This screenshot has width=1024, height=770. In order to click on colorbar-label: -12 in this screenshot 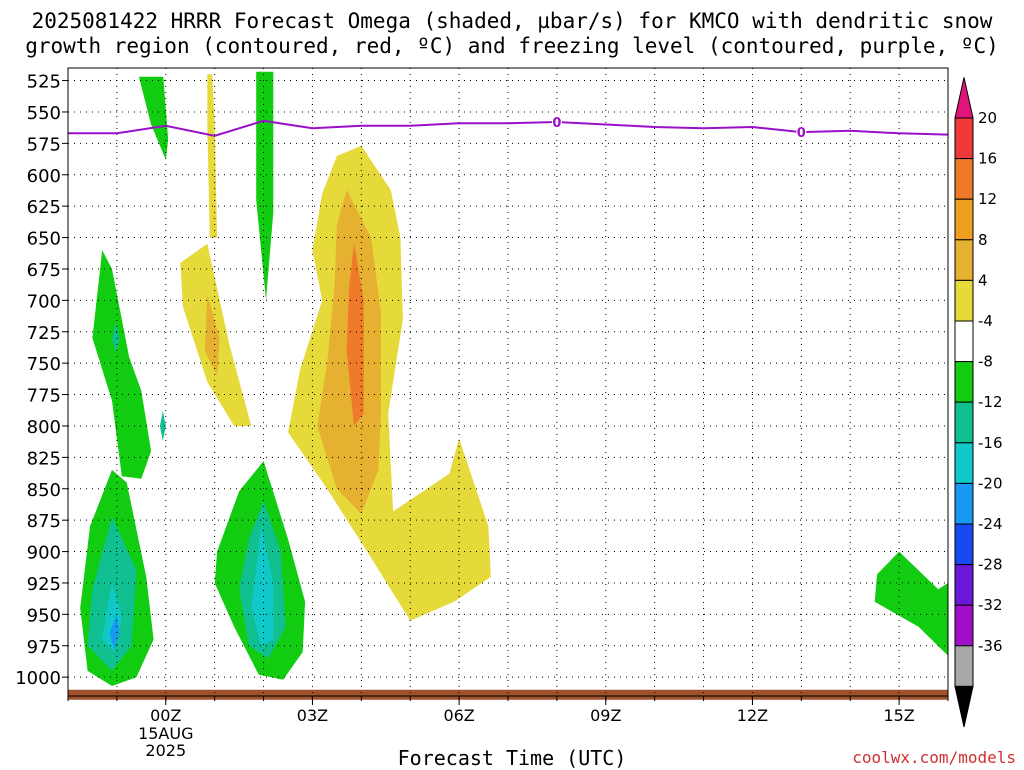, I will do `click(990, 402)`.